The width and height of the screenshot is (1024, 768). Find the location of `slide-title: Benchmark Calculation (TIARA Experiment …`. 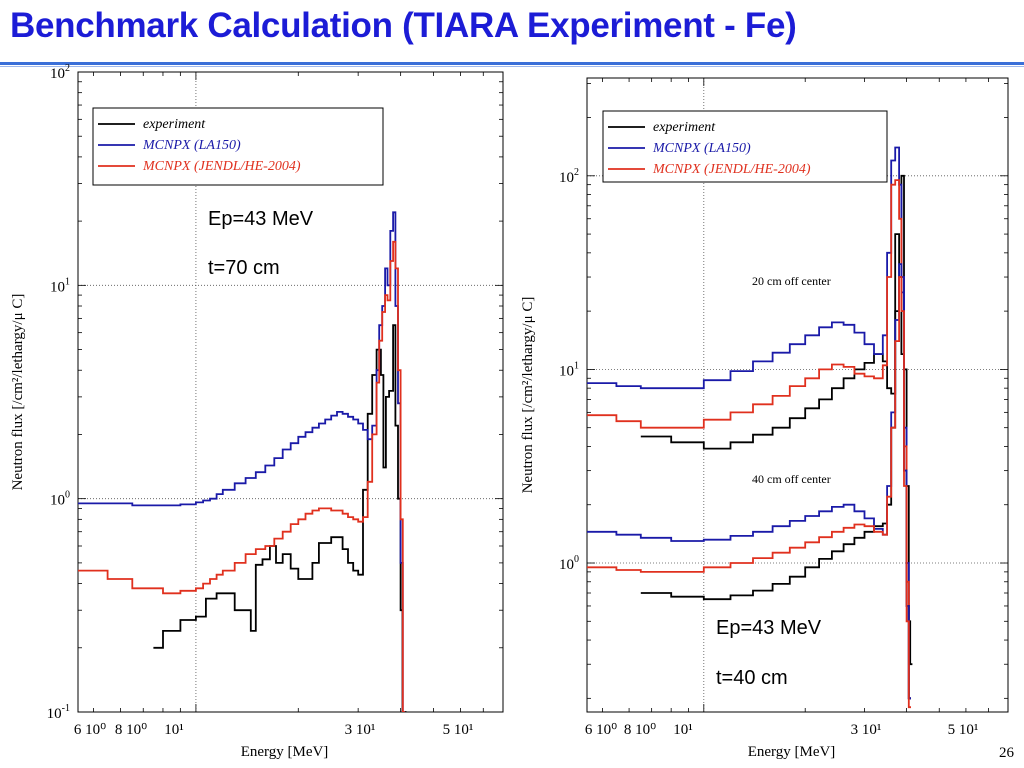

slide-title: Benchmark Calculation (TIARA Experiment … is located at coordinates (403, 25).